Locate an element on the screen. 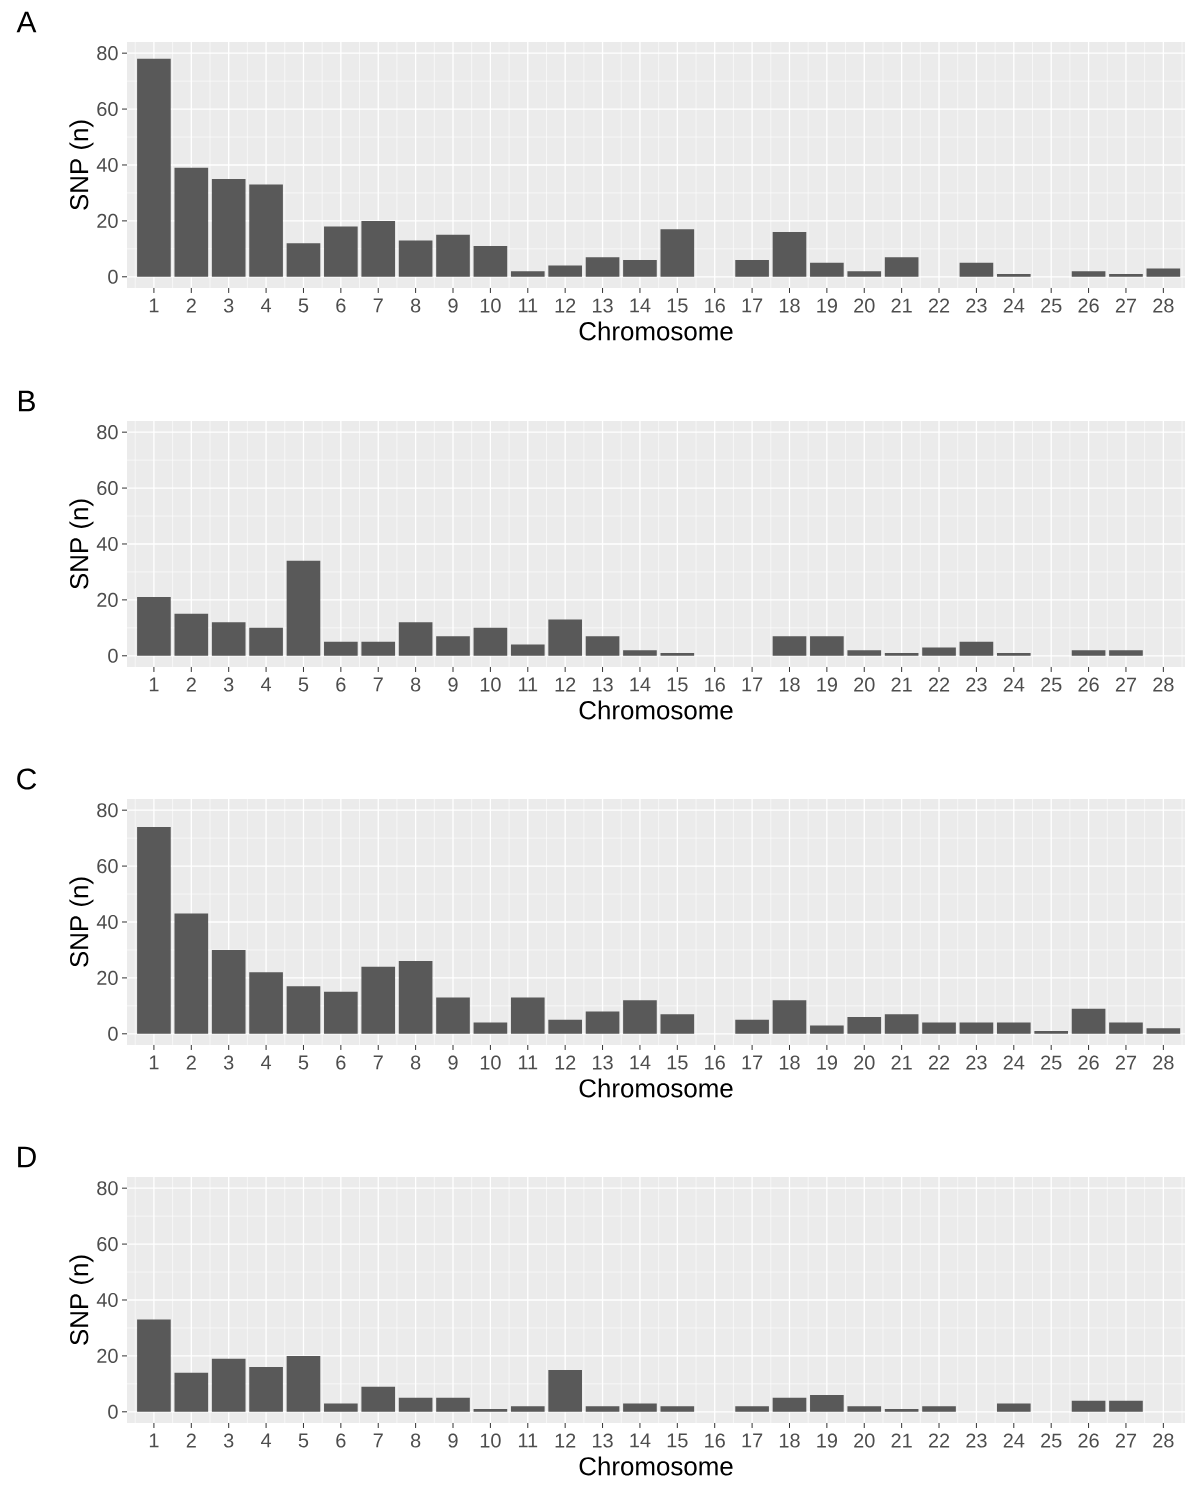 The height and width of the screenshot is (1491, 1186). x-tick-label: 5 is located at coordinates (303, 1062).